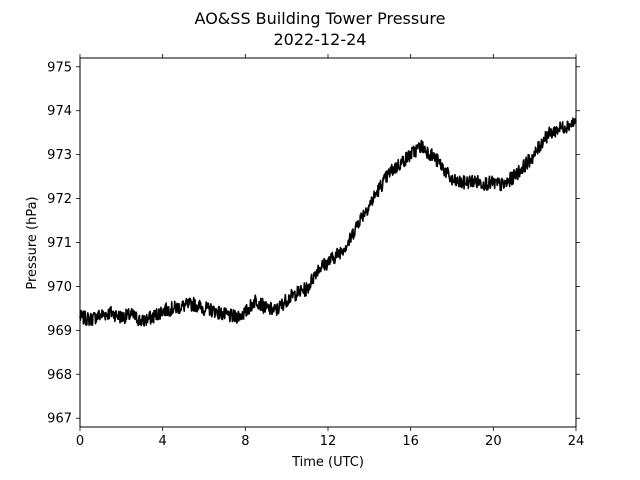  Describe the element at coordinates (163, 441) in the screenshot. I see `x-tick-label: 4` at that location.